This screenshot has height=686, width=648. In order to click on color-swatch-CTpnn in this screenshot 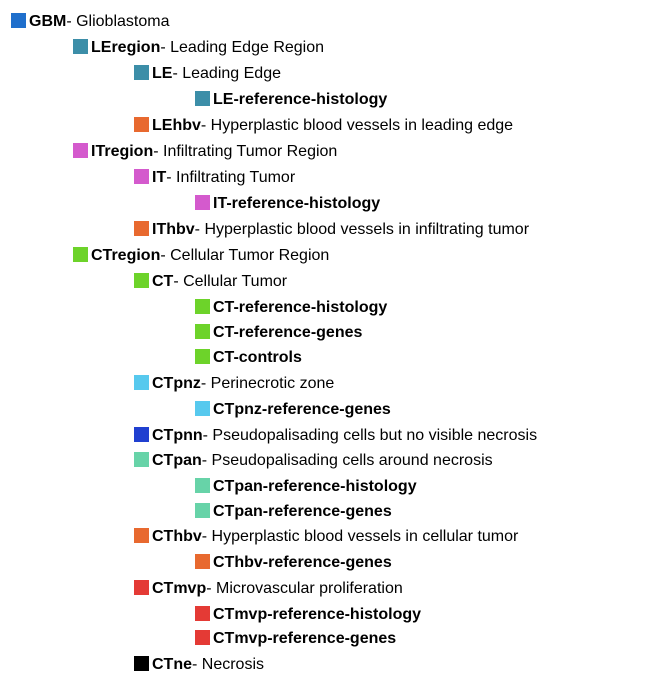, I will do `click(141, 434)`.